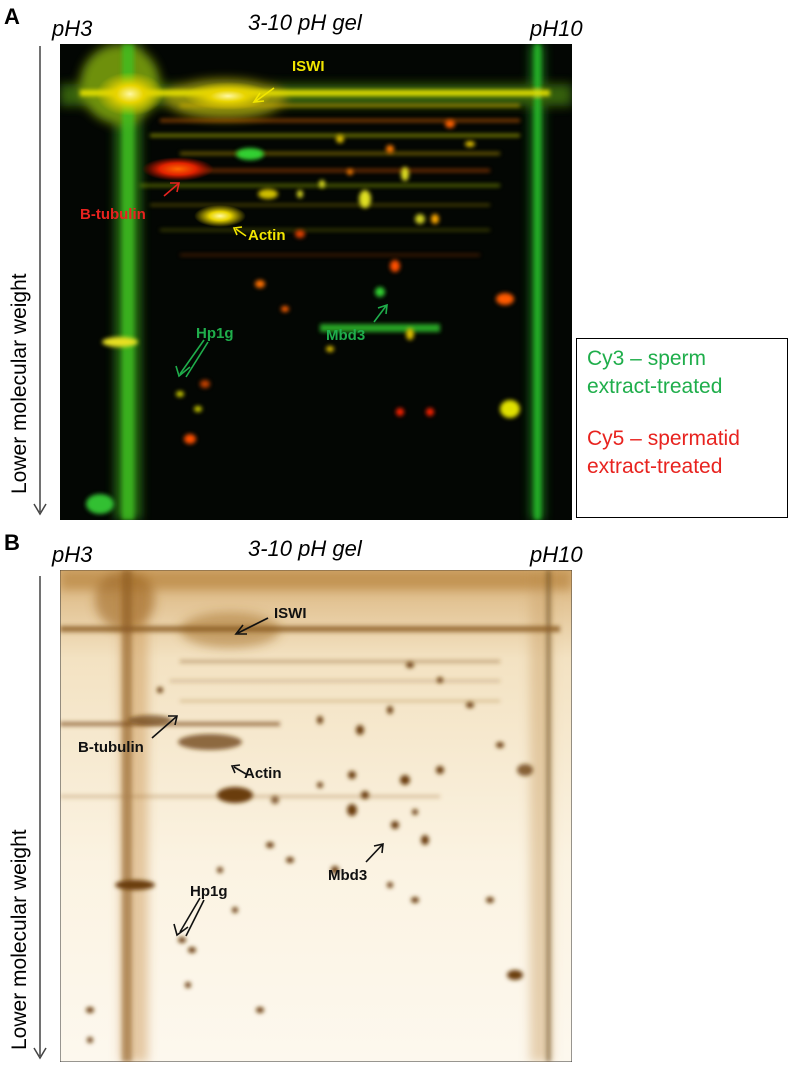 The width and height of the screenshot is (791, 1068). What do you see at coordinates (308, 66) in the screenshot?
I see `panel-a-iswi-label: ISWI` at bounding box center [308, 66].